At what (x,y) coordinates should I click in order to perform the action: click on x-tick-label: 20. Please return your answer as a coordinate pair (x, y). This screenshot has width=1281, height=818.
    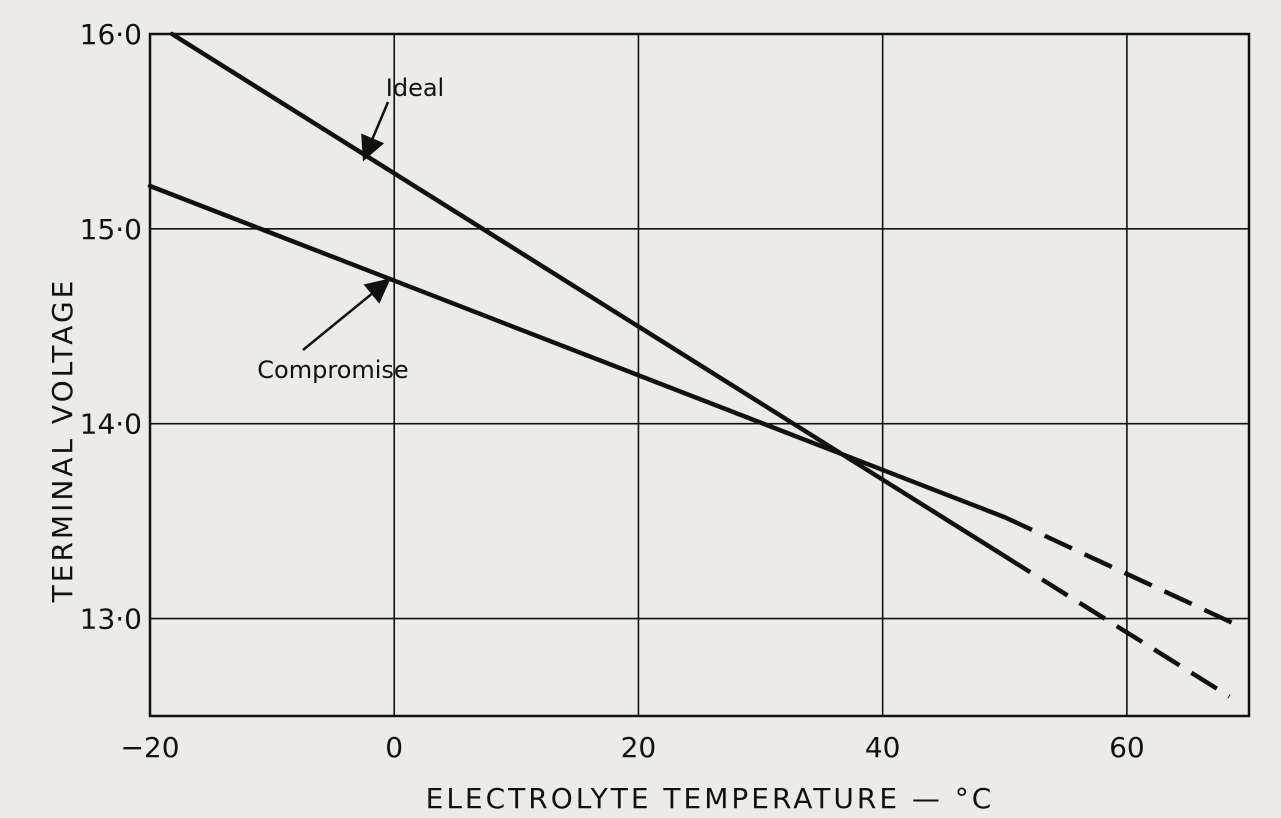
    Looking at the image, I should click on (639, 747).